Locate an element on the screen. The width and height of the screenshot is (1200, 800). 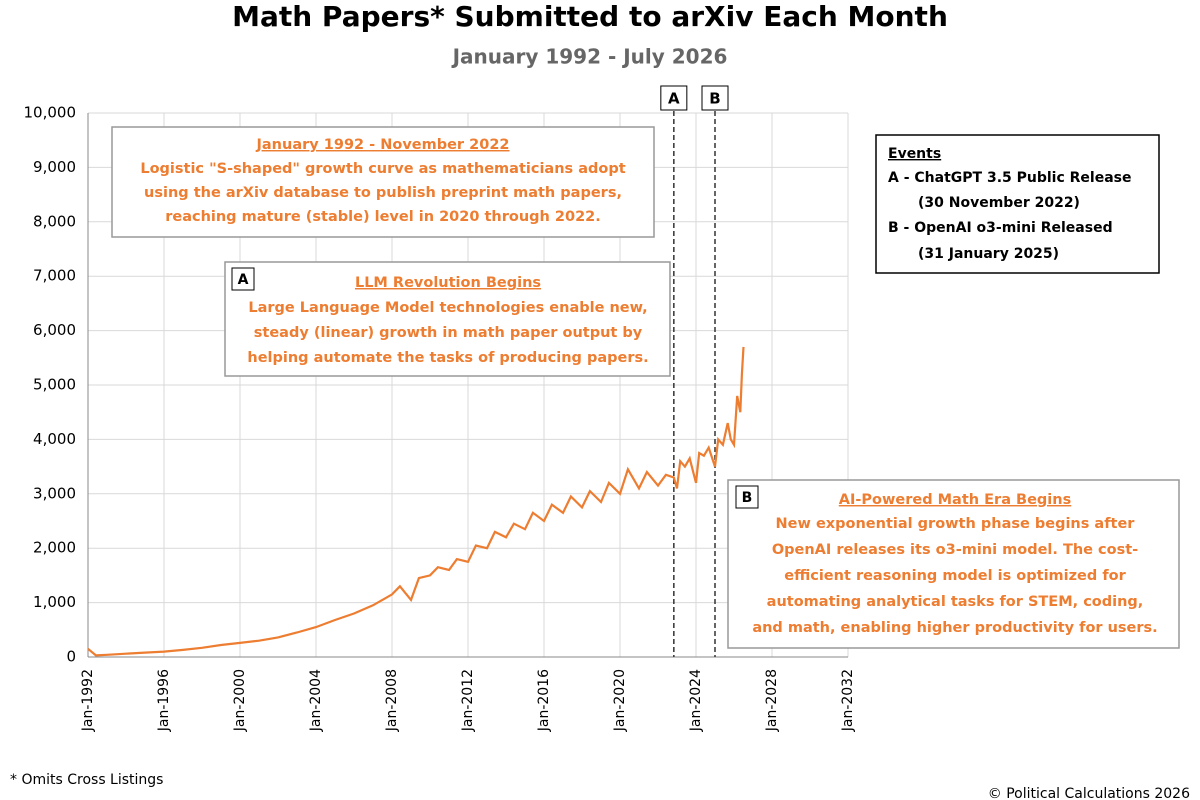
x-tick-label: Jan-2004 is located at coordinates (316, 700).